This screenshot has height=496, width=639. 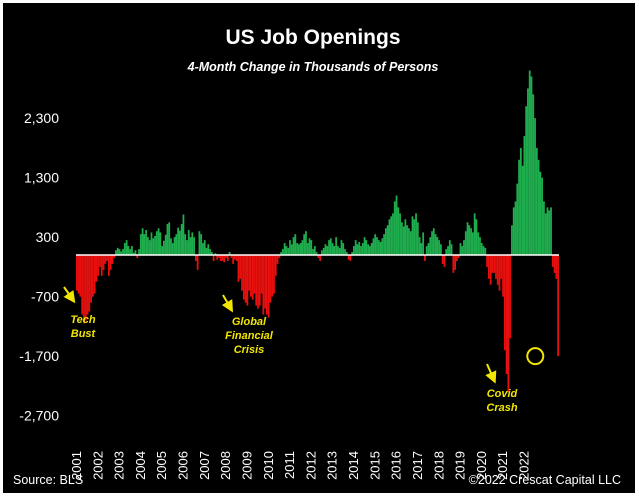 I want to click on y-tick-label: 1,300, so click(x=41, y=178).